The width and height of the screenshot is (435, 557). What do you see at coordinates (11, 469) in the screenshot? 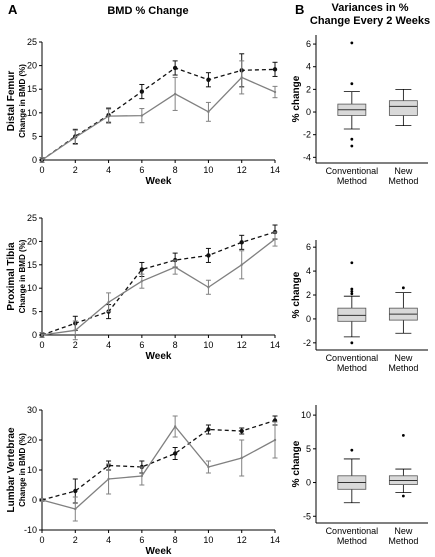
I see `y-axis-label: Lumbar Vertebrae` at bounding box center [11, 469].